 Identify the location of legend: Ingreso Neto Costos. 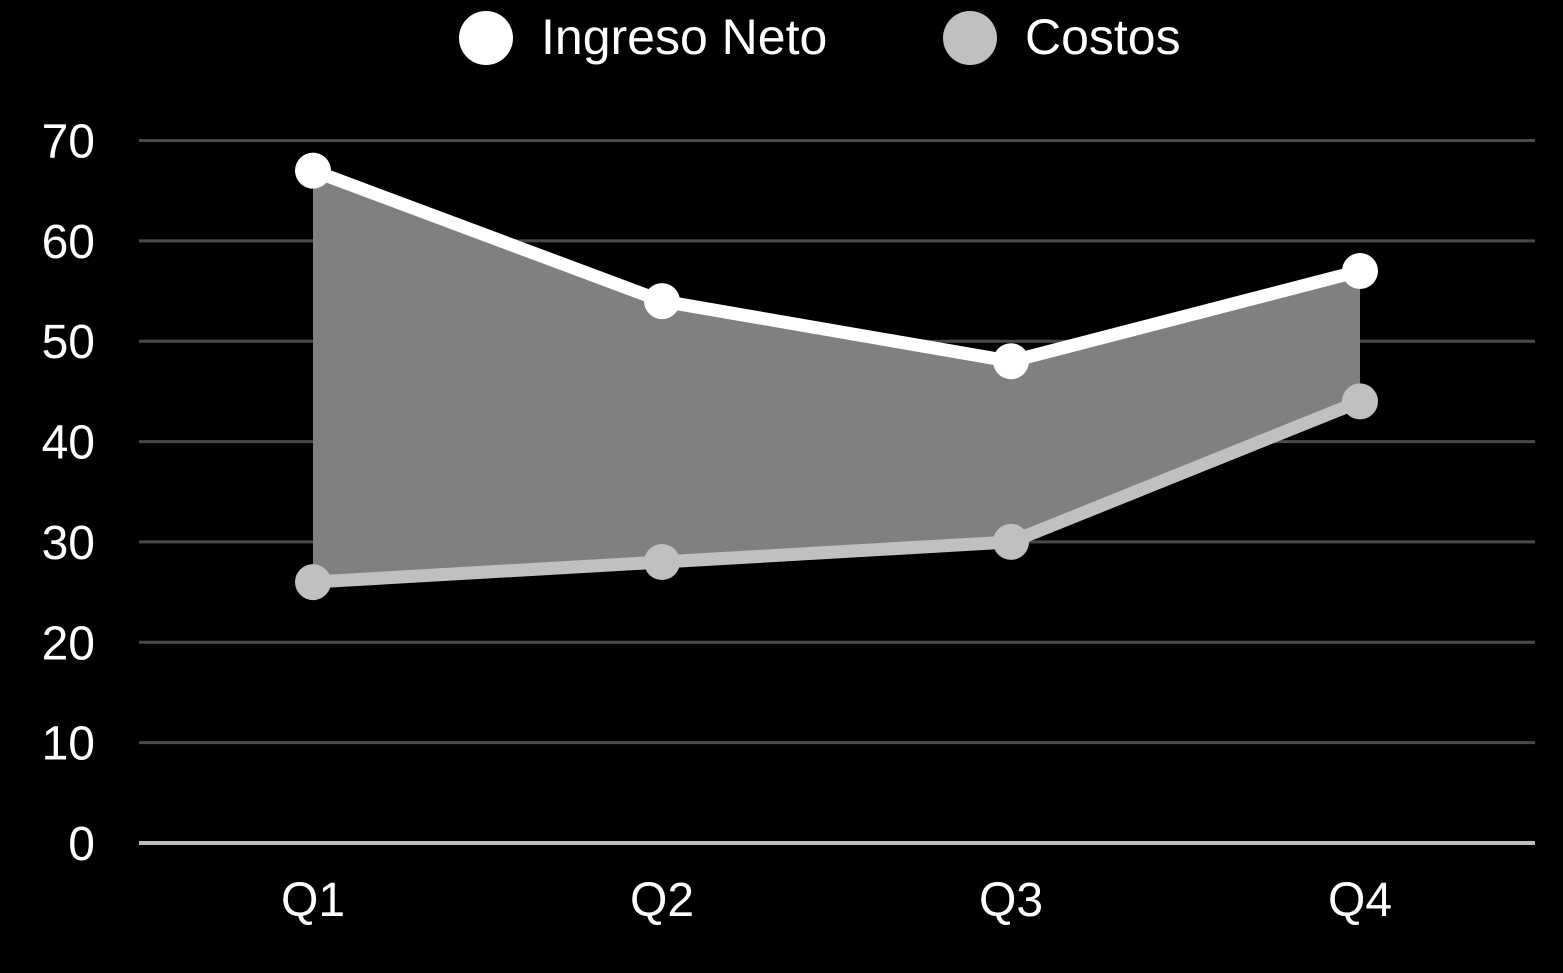
(820, 37).